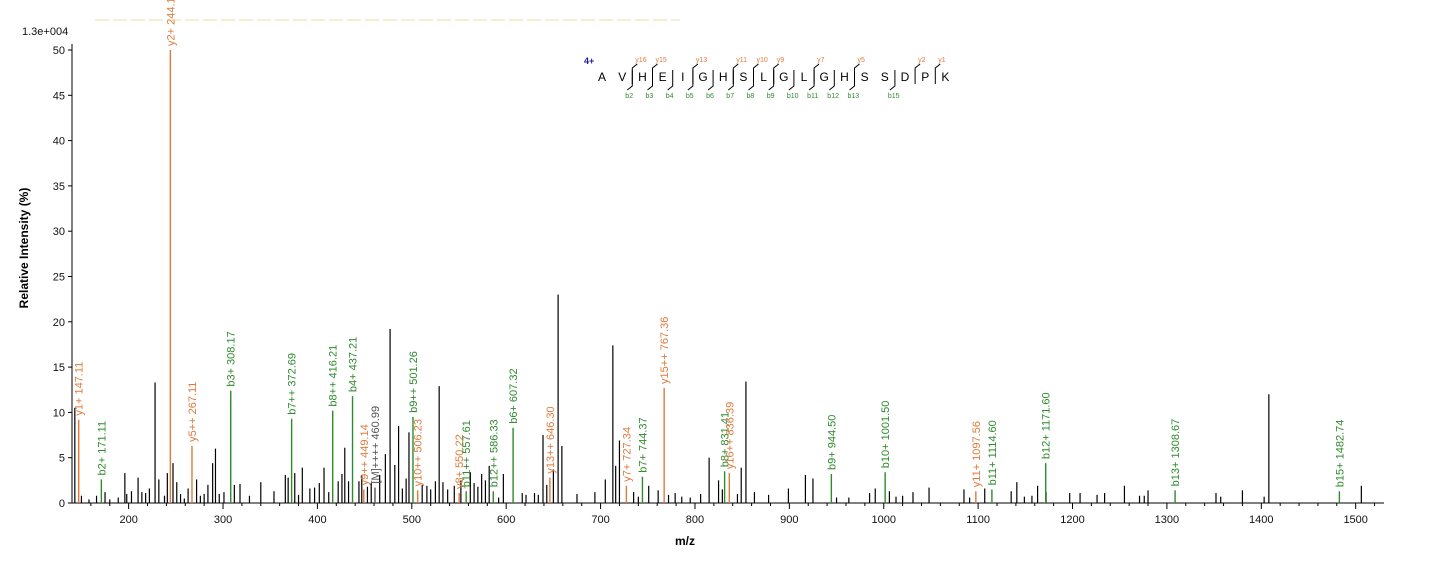 This screenshot has width=1436, height=562. Describe the element at coordinates (789, 520) in the screenshot. I see `x-tick-label: 900` at that location.